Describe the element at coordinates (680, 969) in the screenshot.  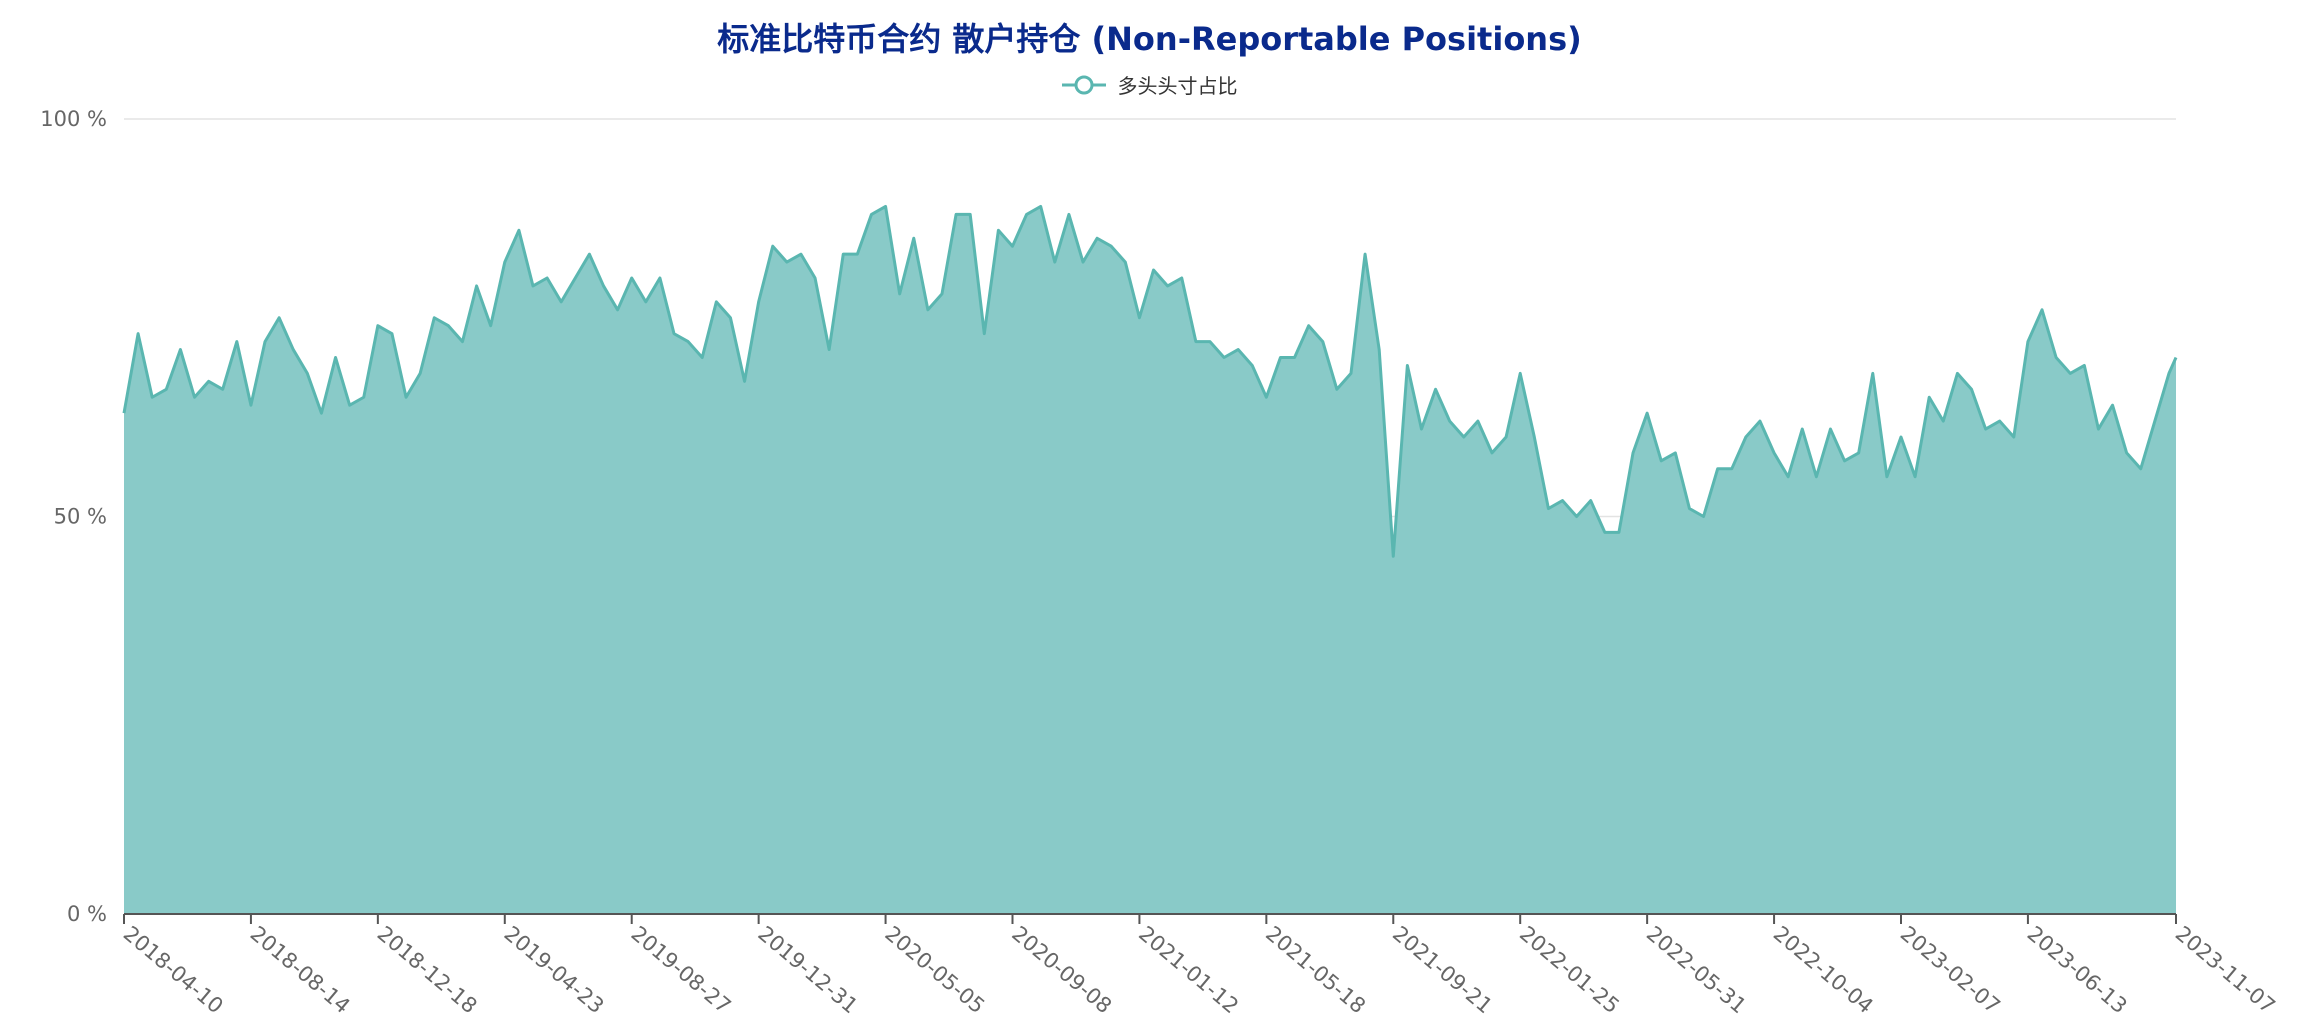
I see `x-tick-label: 2019-08-27` at that location.